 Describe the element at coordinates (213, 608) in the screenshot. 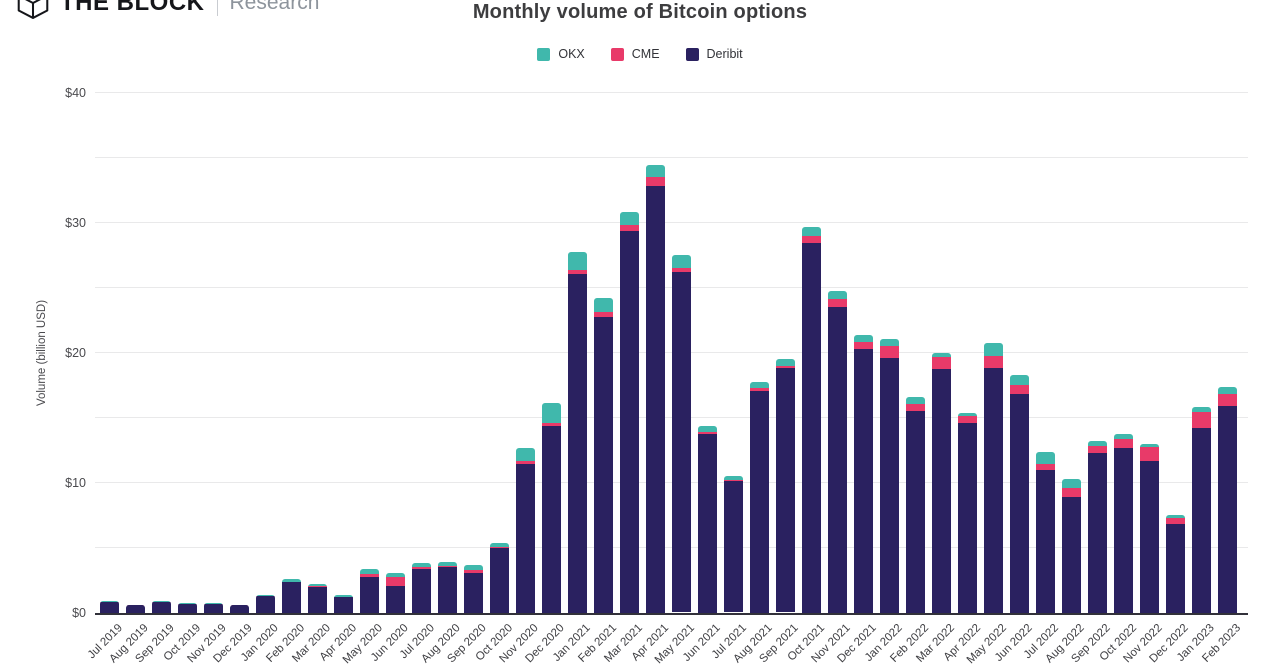

I see `bar-nov-2019` at that location.